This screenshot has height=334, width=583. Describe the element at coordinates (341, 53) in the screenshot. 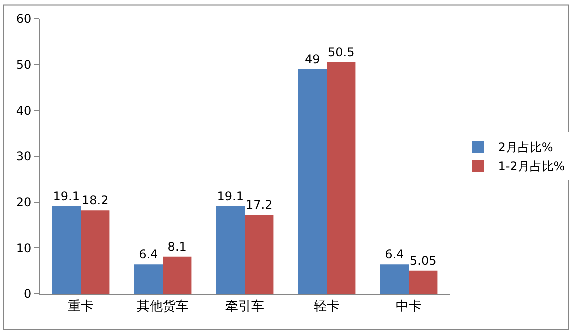

I see `data-label: 50.5` at that location.